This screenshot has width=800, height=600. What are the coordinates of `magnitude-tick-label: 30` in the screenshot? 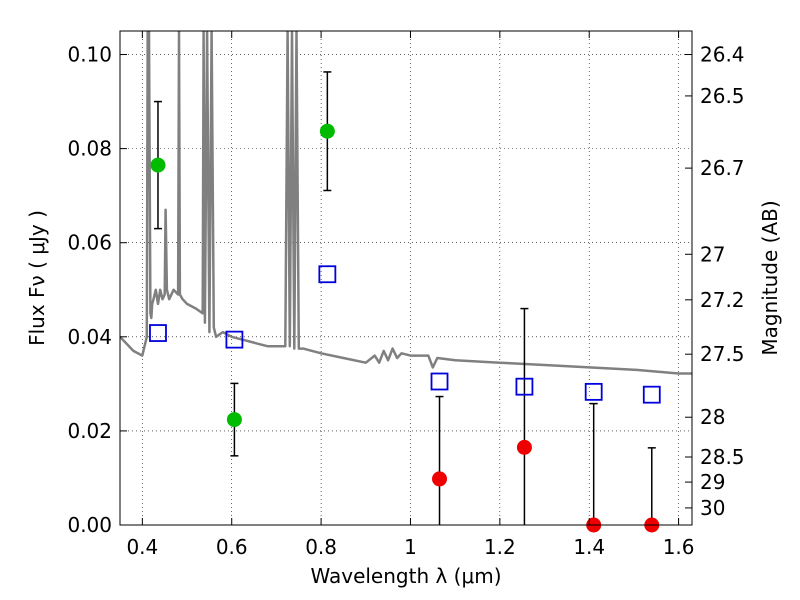 It's located at (712, 508).